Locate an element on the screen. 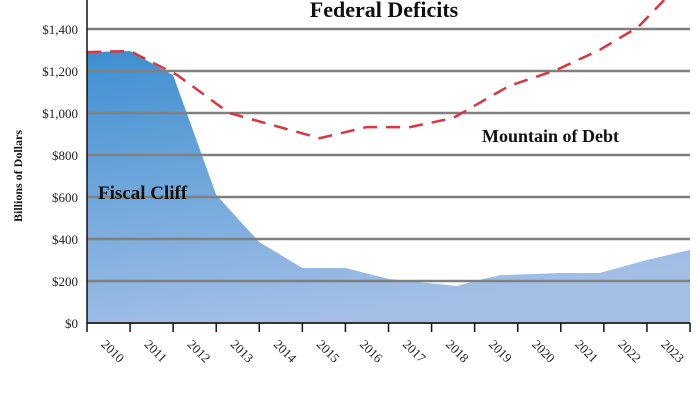 This screenshot has width=700, height=400. chart-title: Federal Deficits is located at coordinates (384, 11).